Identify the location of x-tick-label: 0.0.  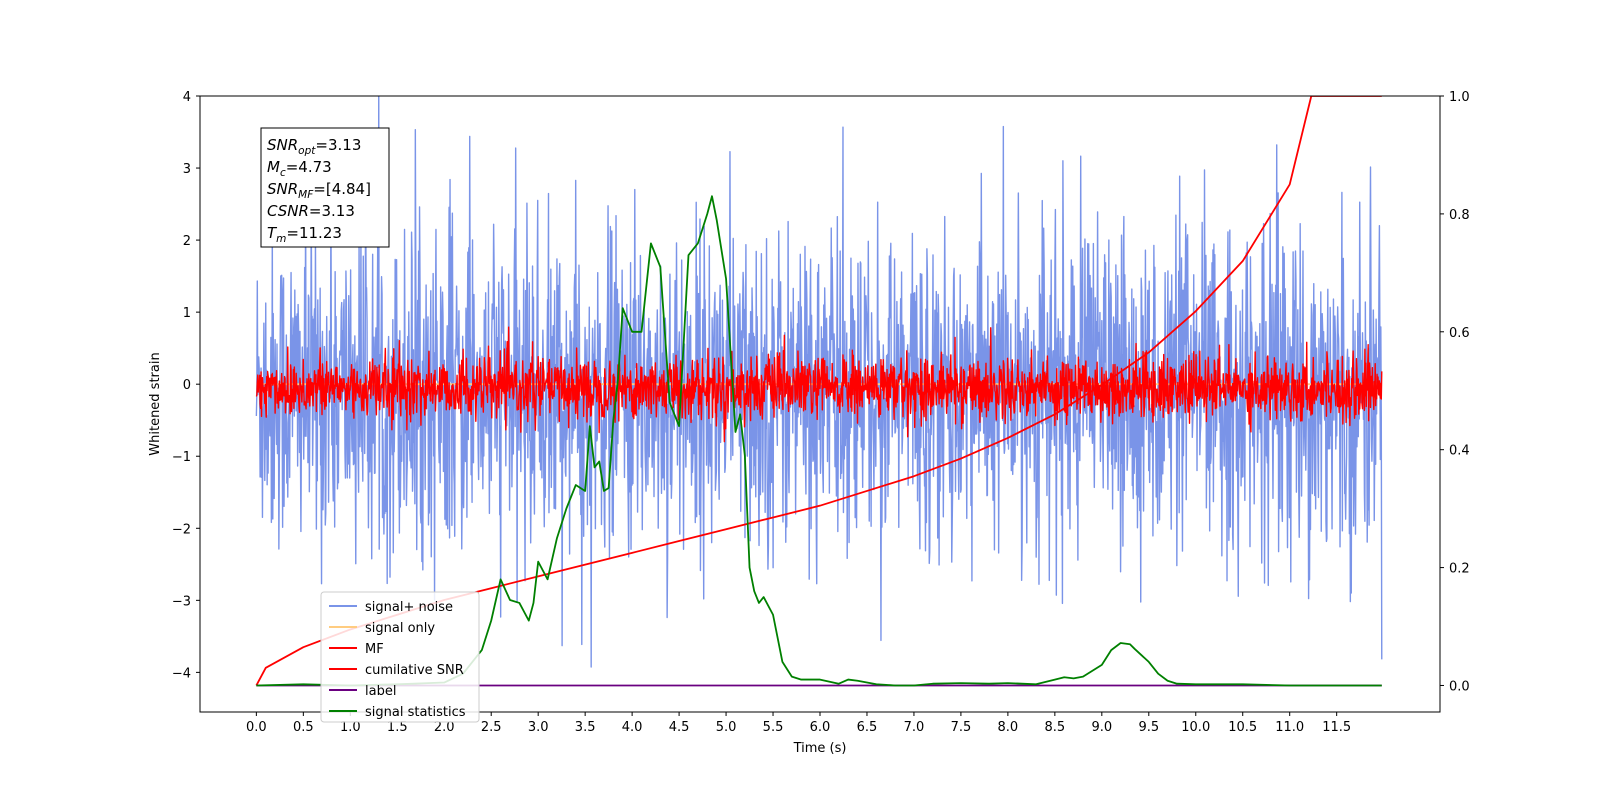
(256, 727).